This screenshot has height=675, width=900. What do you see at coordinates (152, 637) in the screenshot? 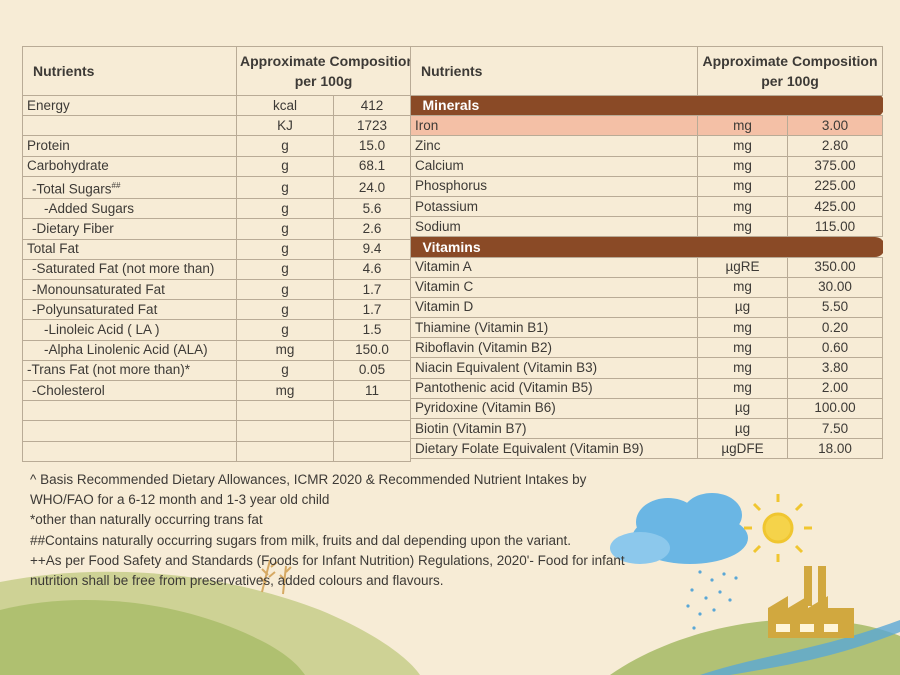
I see `hill-front` at bounding box center [152, 637].